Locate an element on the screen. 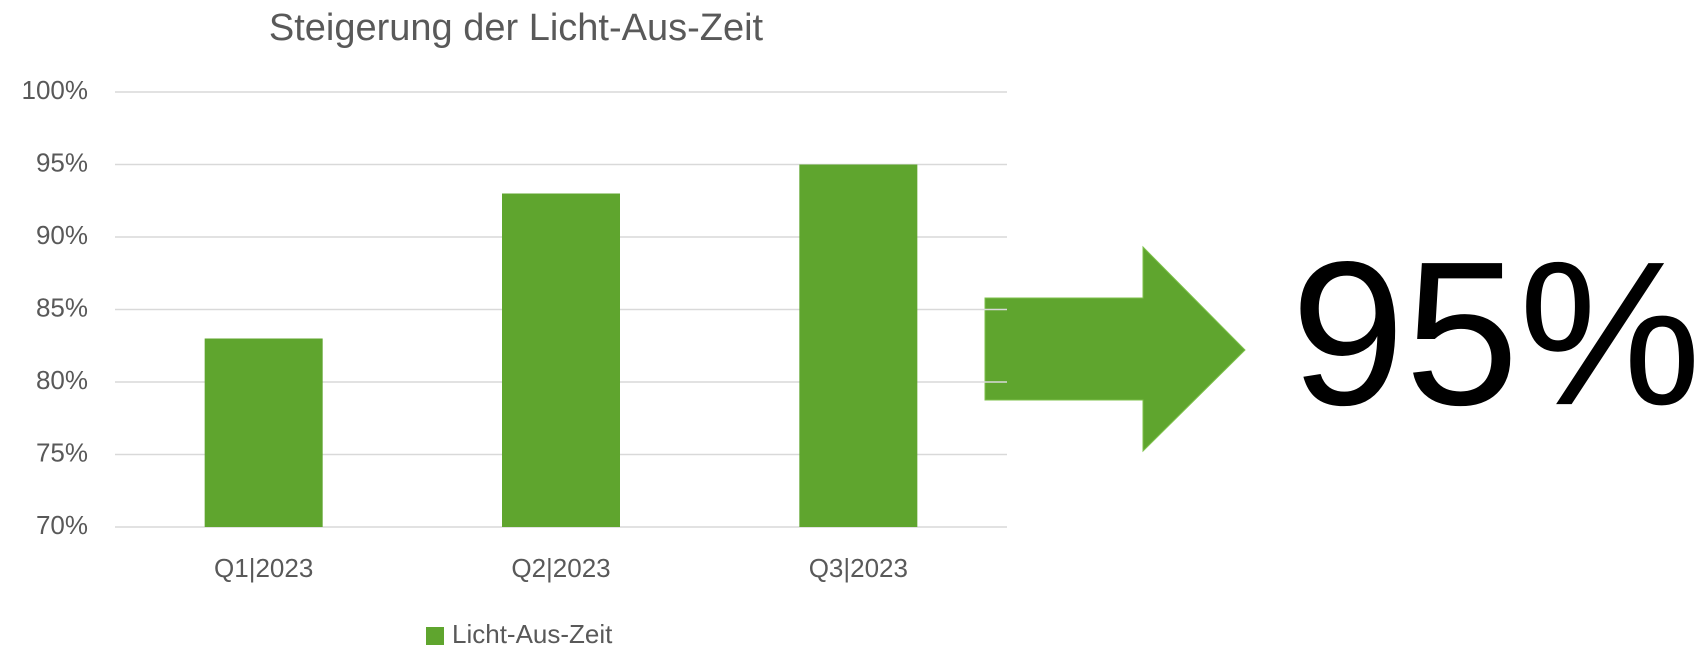 Image resolution: width=1707 pixels, height=646 pixels. y-tick-label: 100% is located at coordinates (55, 90).